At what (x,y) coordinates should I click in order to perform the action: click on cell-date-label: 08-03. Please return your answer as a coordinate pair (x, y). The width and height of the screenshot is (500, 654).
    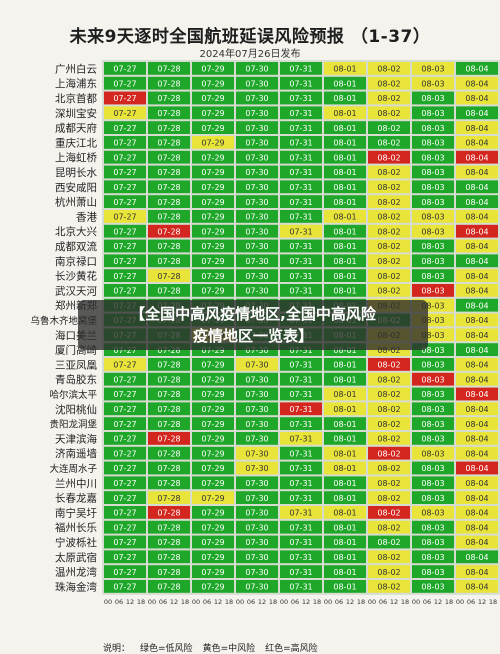
    Looking at the image, I should click on (432, 350).